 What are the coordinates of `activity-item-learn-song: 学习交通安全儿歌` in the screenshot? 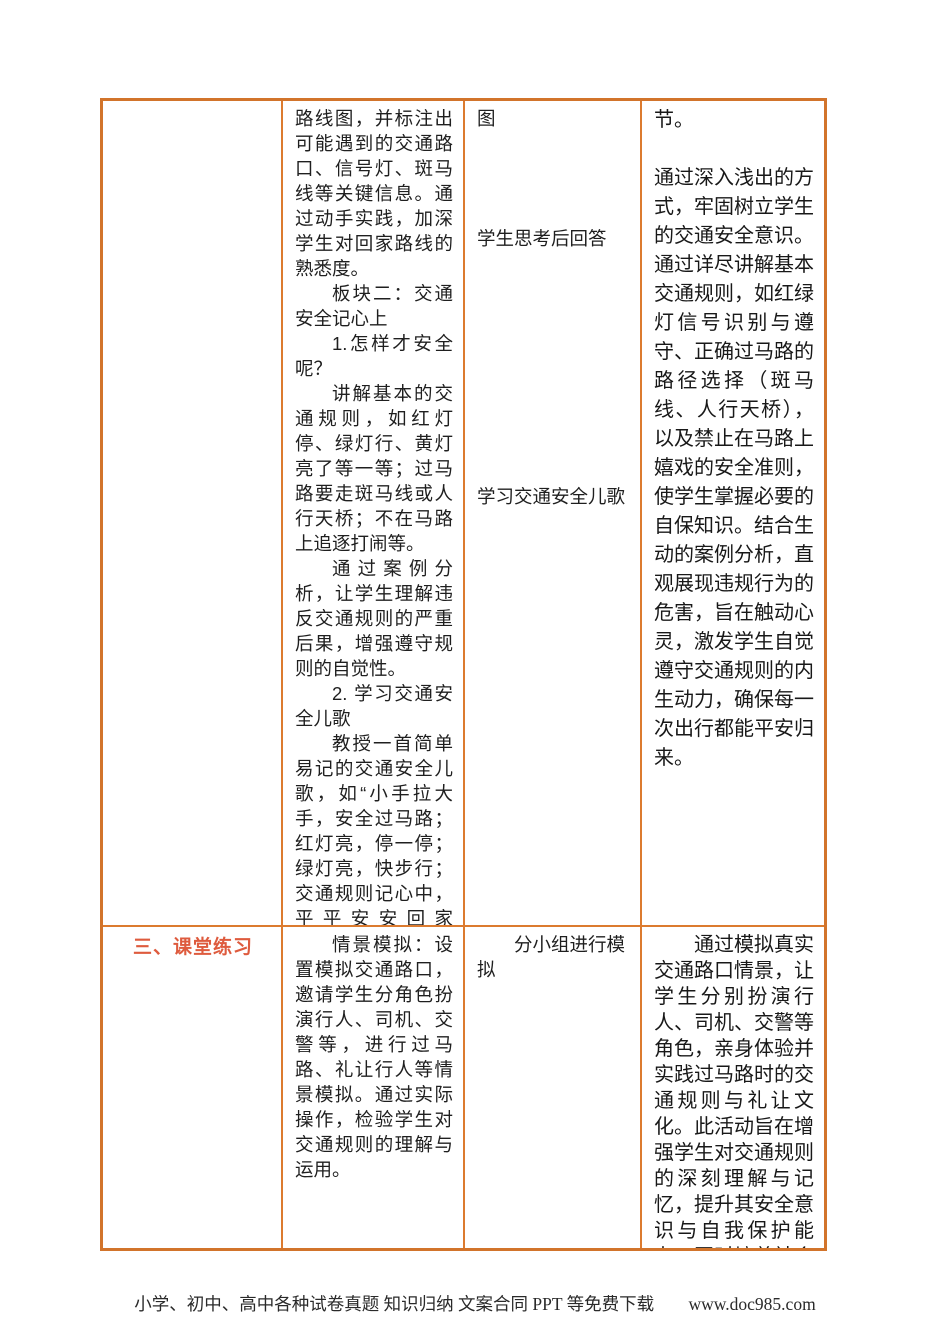 It's located at (551, 496).